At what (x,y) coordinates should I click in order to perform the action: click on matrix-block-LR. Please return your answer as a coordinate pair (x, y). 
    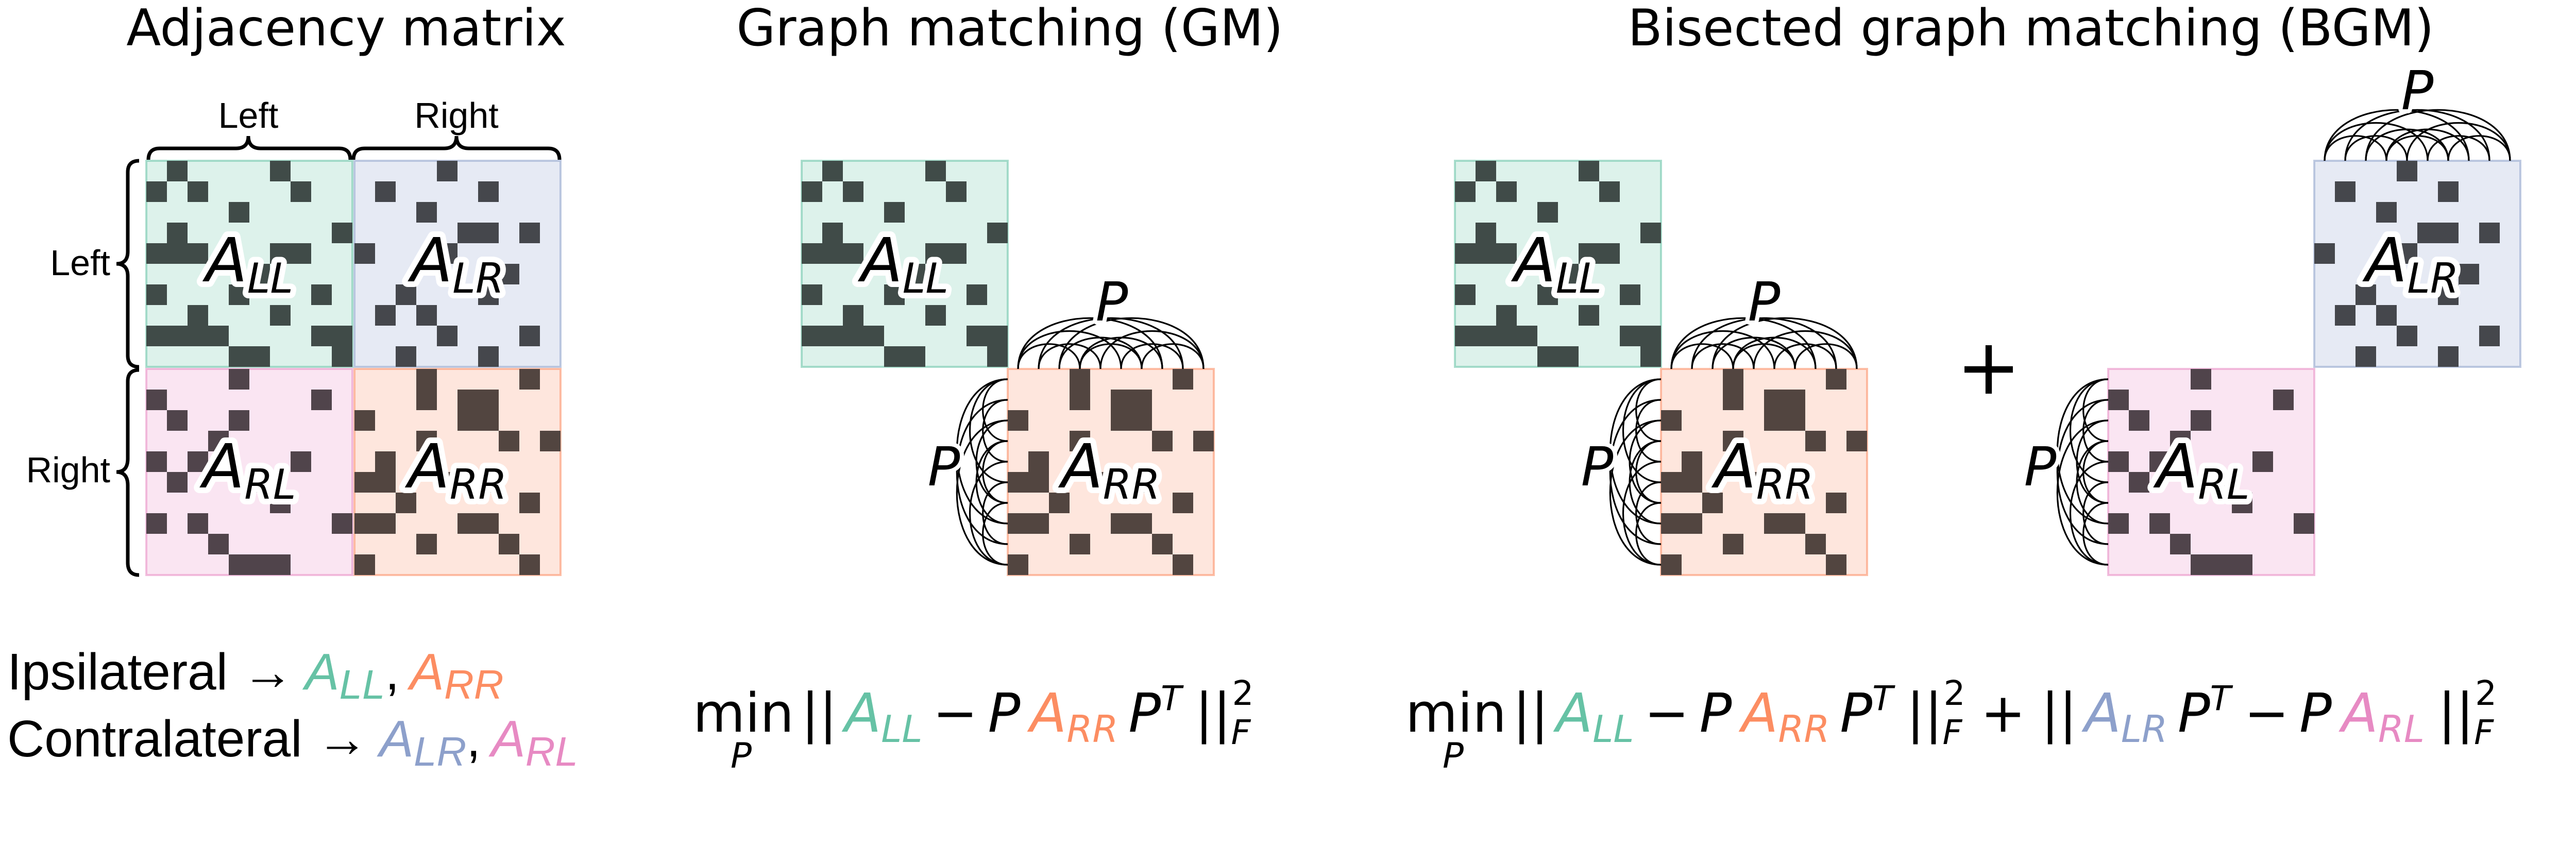
    Looking at the image, I should click on (457, 264).